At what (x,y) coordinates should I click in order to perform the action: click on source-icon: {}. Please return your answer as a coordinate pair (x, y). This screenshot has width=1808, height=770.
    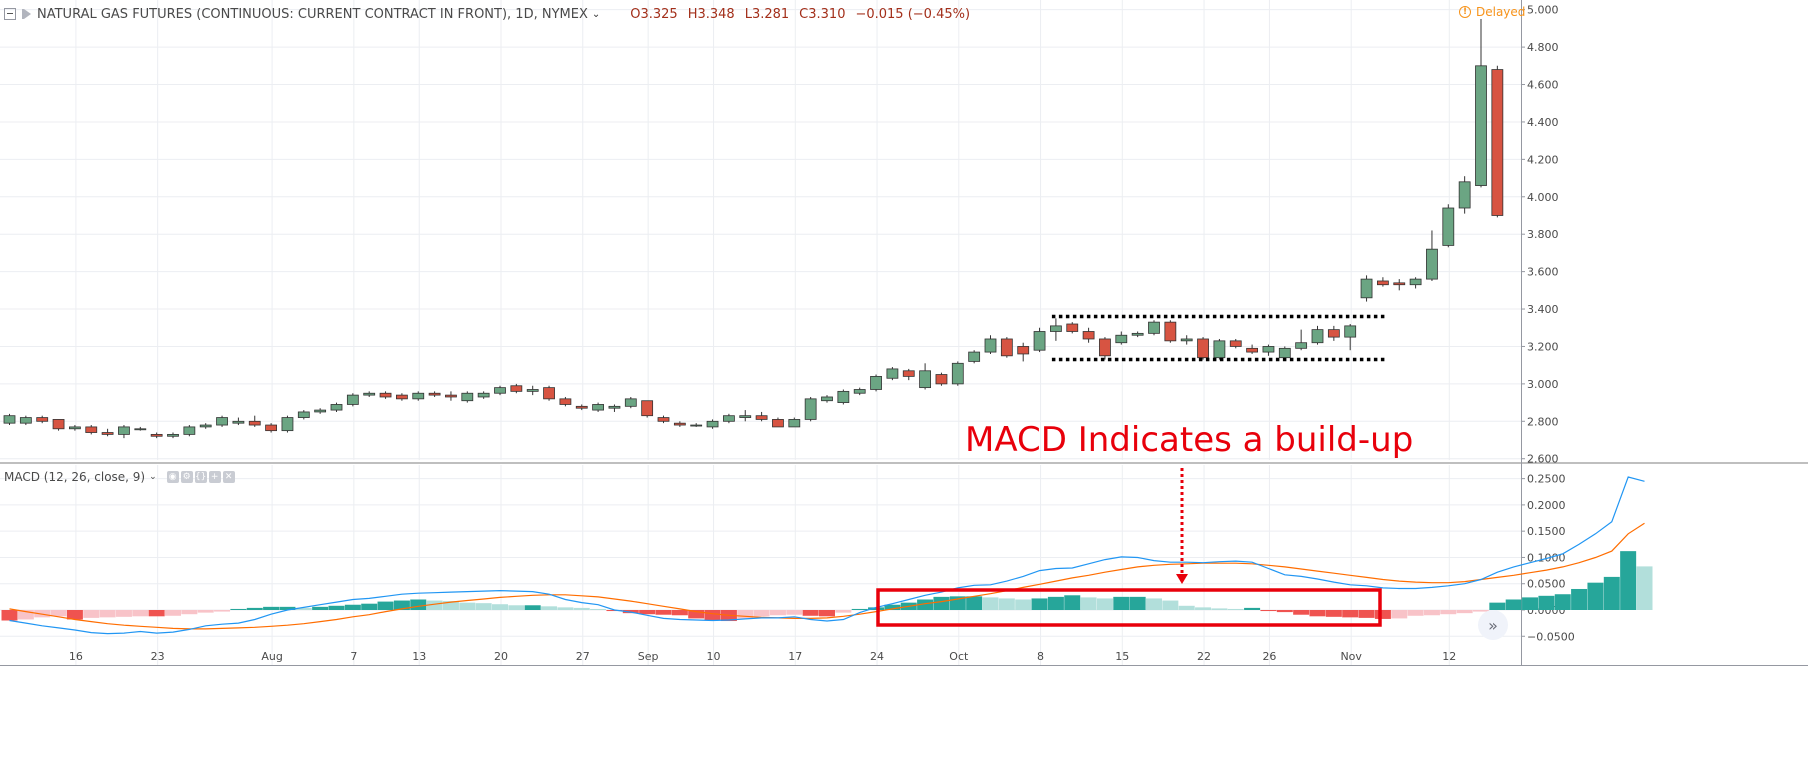
    Looking at the image, I should click on (200, 477).